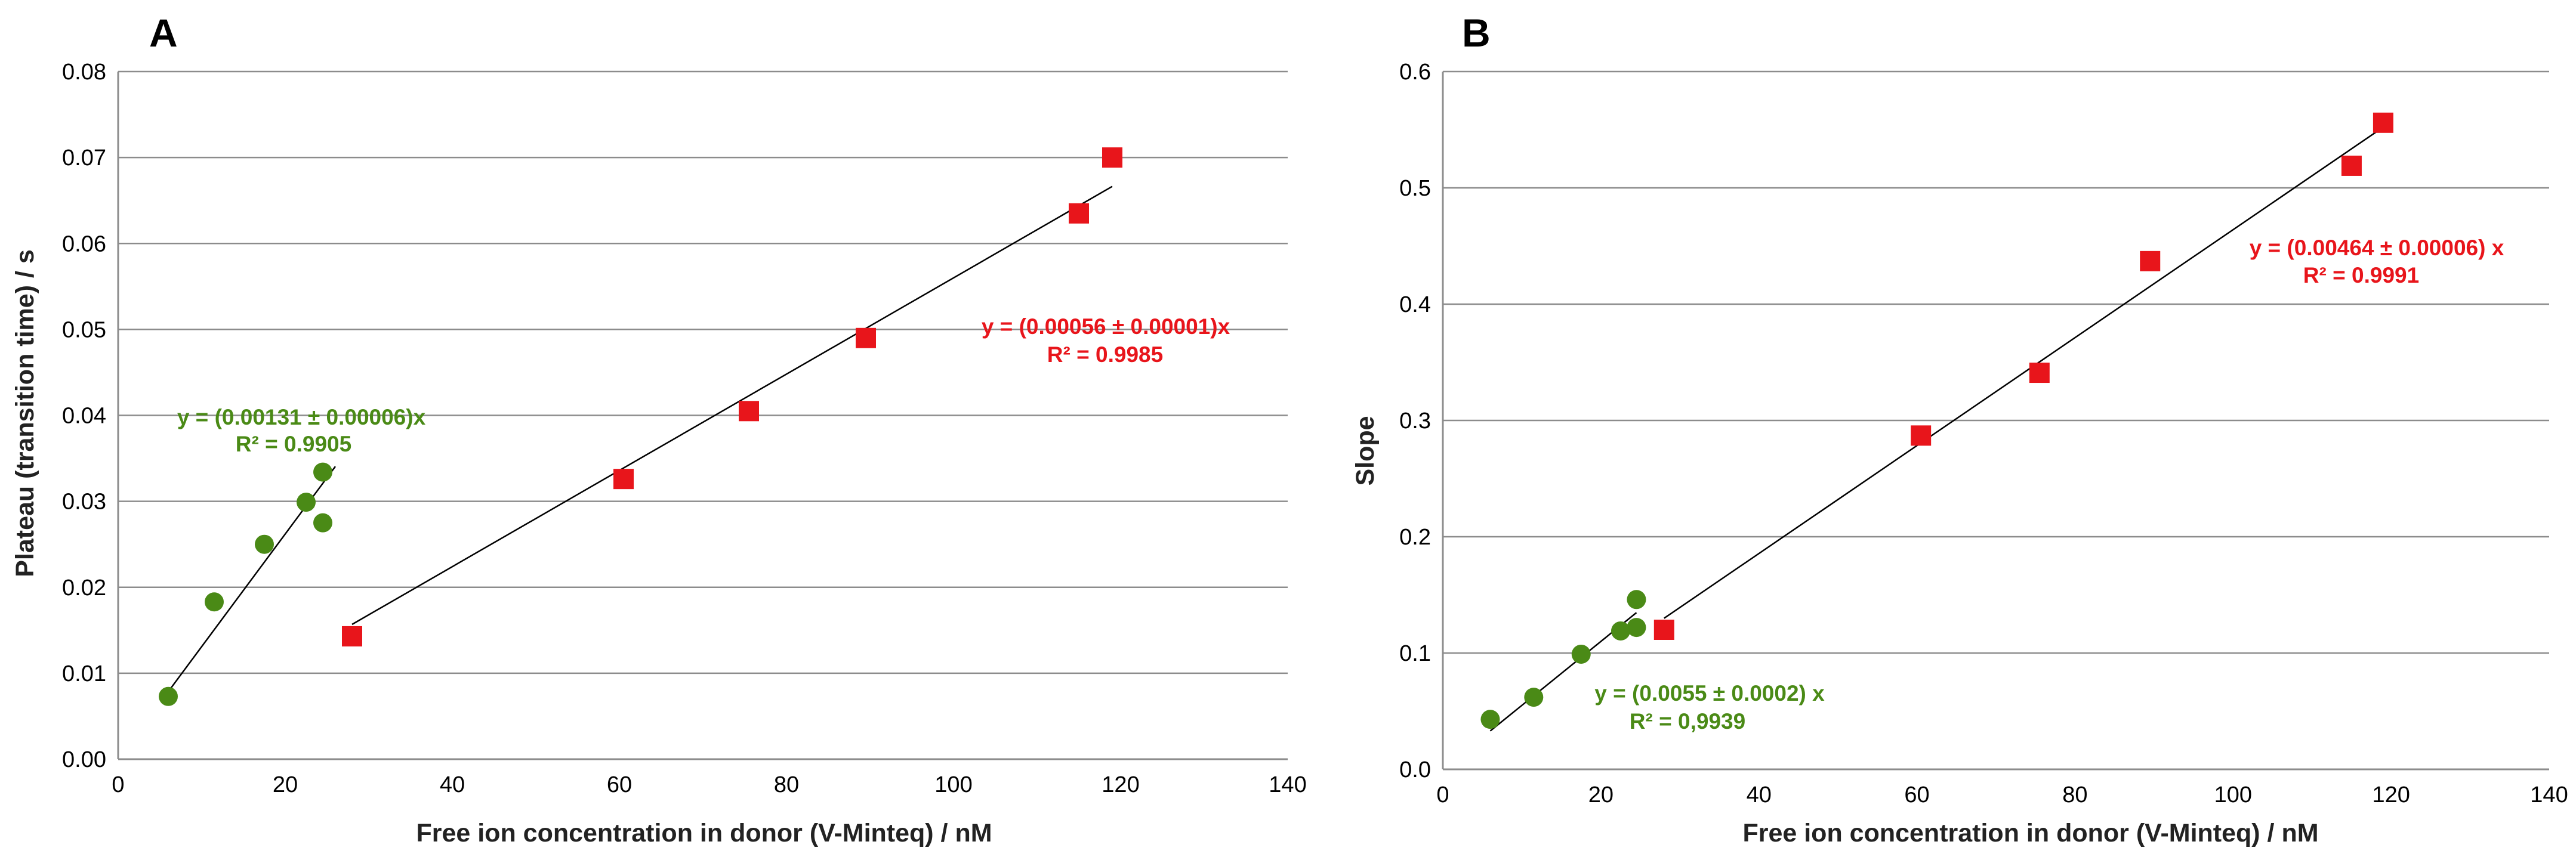 The image size is (2576, 857). Describe the element at coordinates (1415, 537) in the screenshot. I see `y-tick-label: 0.2` at that location.